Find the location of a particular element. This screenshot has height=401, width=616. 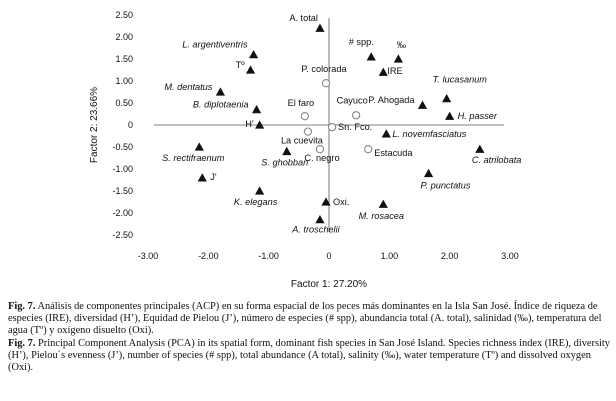

x-tick-label: 1.00 is located at coordinates (390, 256).